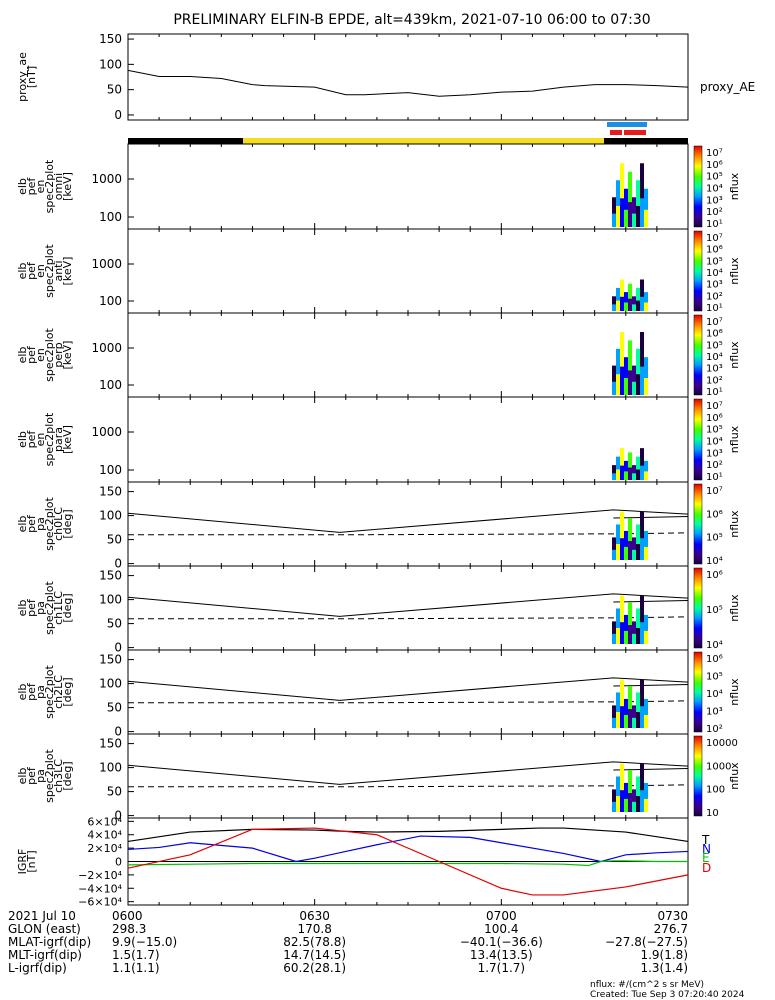 This screenshot has height=1000, width=775. I want to click on colorbar-tick-label: 10000, so click(722, 743).